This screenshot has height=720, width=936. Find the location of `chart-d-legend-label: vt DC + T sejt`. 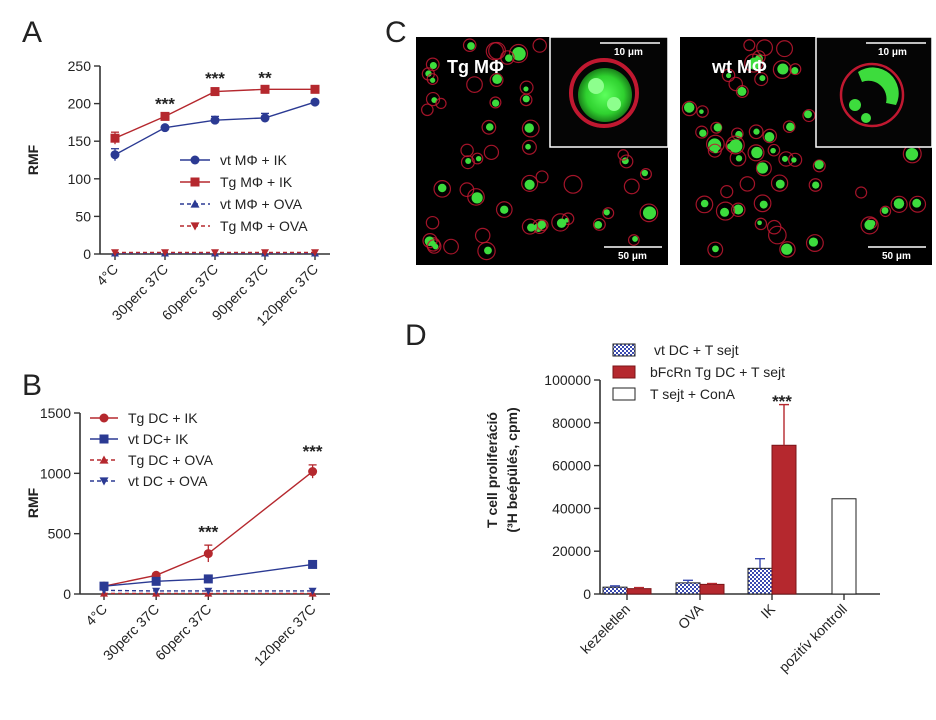

chart-d-legend-label: vt DC + T sejt is located at coordinates (696, 350).